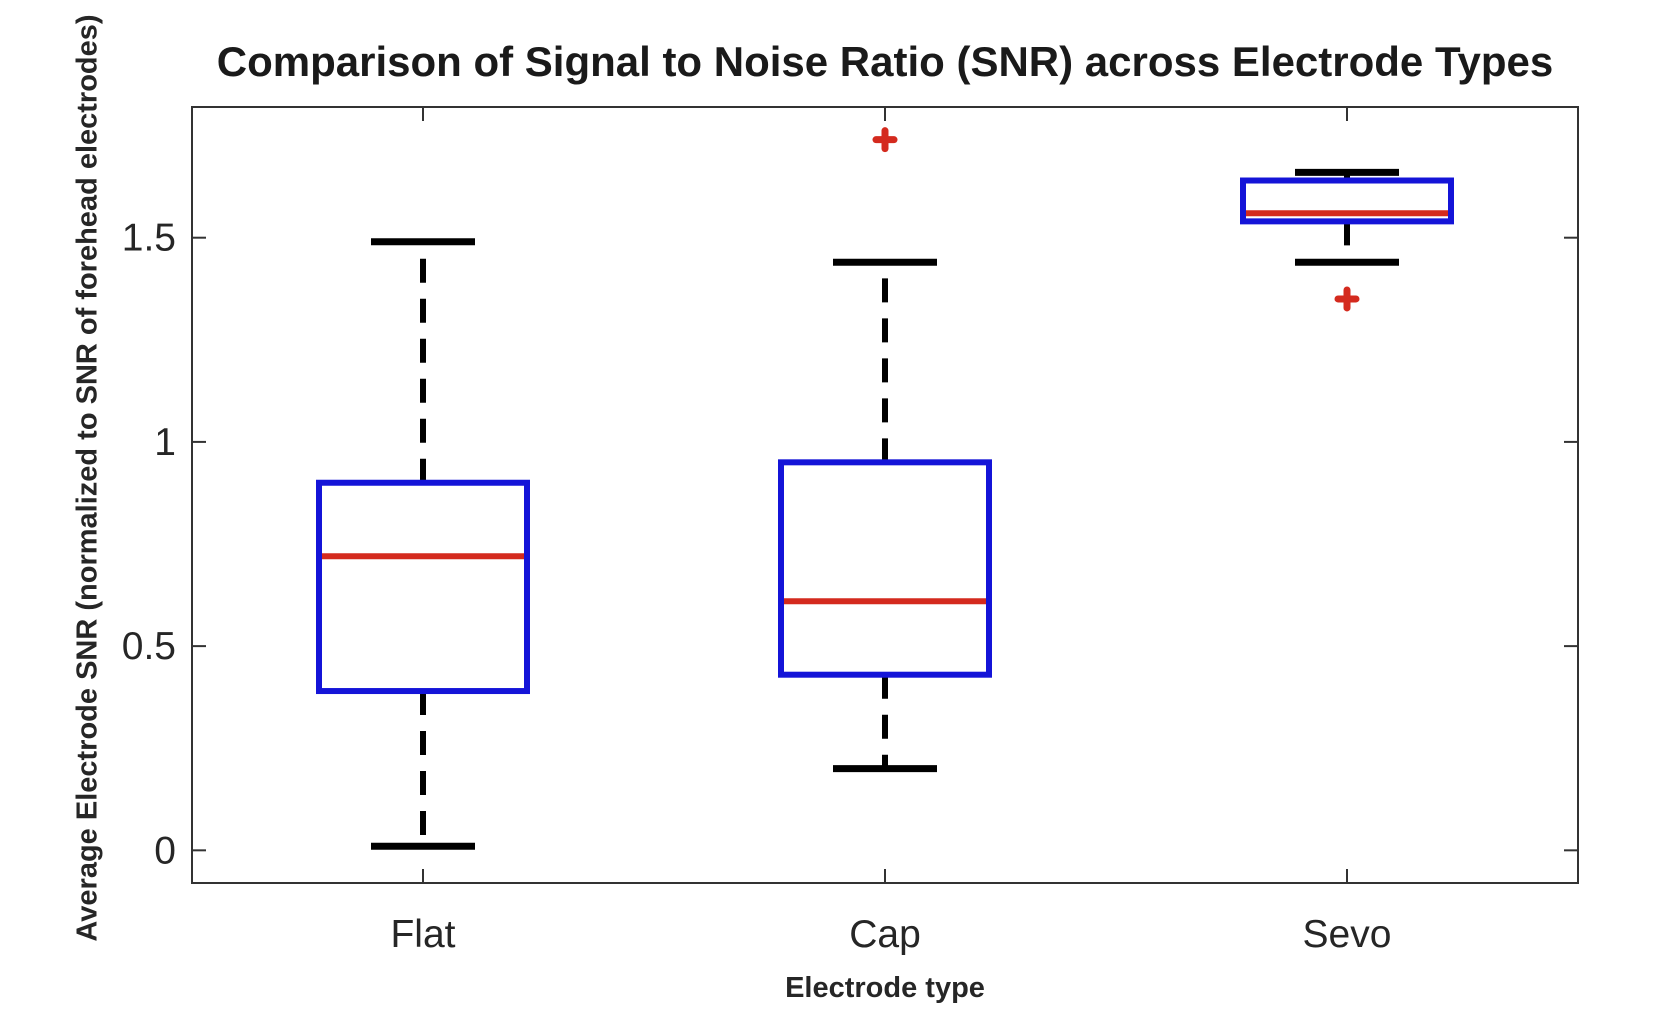 The width and height of the screenshot is (1674, 1036). What do you see at coordinates (885, 934) in the screenshot?
I see `x-tick-label: Cap` at bounding box center [885, 934].